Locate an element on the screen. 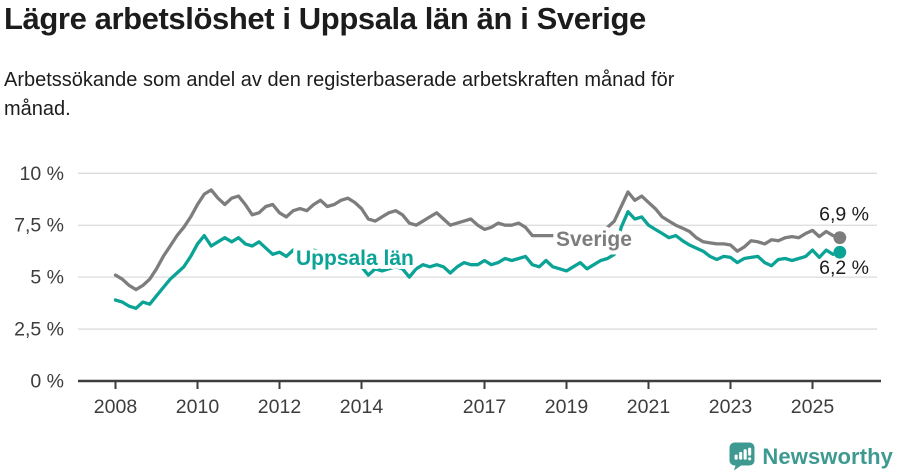  y-tick-label-0: 0 % is located at coordinates (47, 382).